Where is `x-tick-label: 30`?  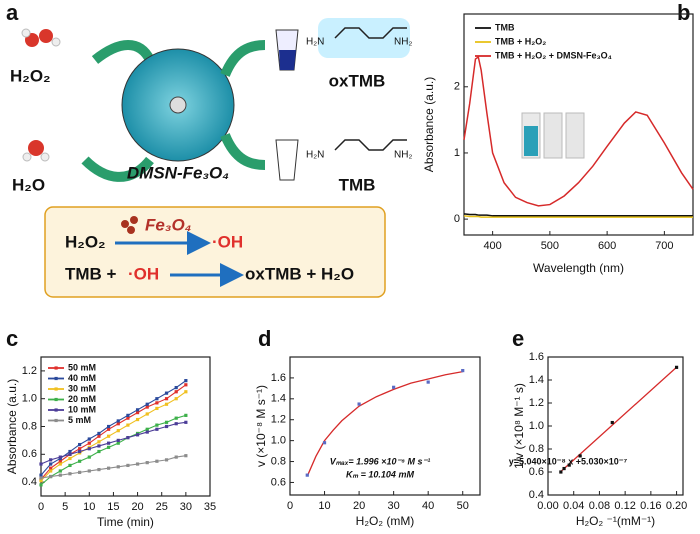 x-tick-label: 30 is located at coordinates (394, 506).